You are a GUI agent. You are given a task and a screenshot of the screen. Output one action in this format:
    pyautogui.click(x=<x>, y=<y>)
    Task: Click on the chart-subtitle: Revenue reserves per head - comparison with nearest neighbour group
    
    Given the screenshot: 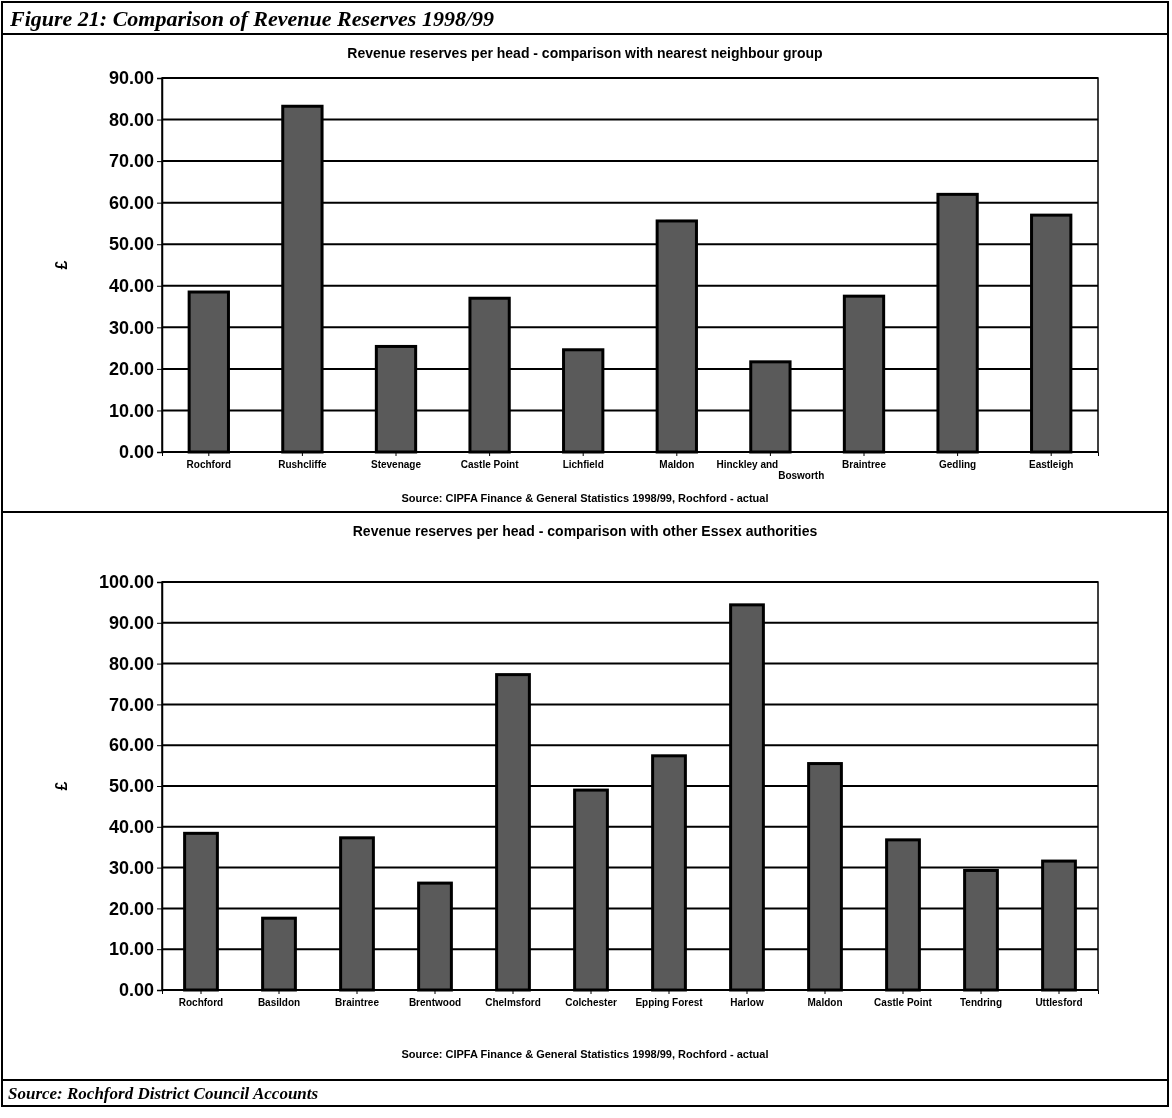 What is the action you would take?
    pyautogui.click(x=585, y=53)
    